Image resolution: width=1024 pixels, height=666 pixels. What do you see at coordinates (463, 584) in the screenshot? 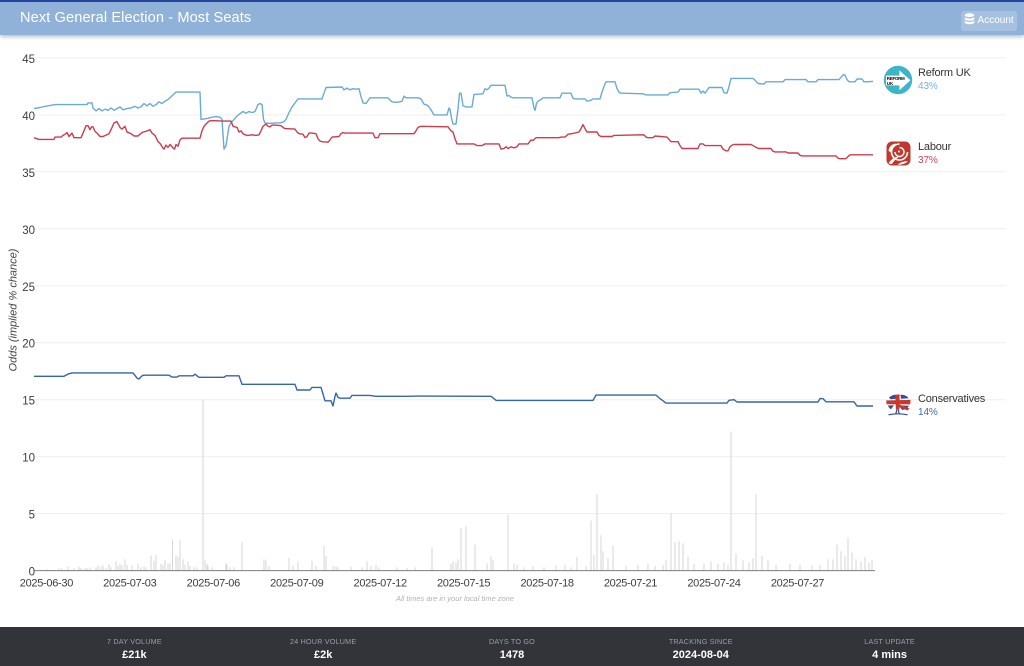
I see `svg-text: 2025-07-15` at bounding box center [463, 584].